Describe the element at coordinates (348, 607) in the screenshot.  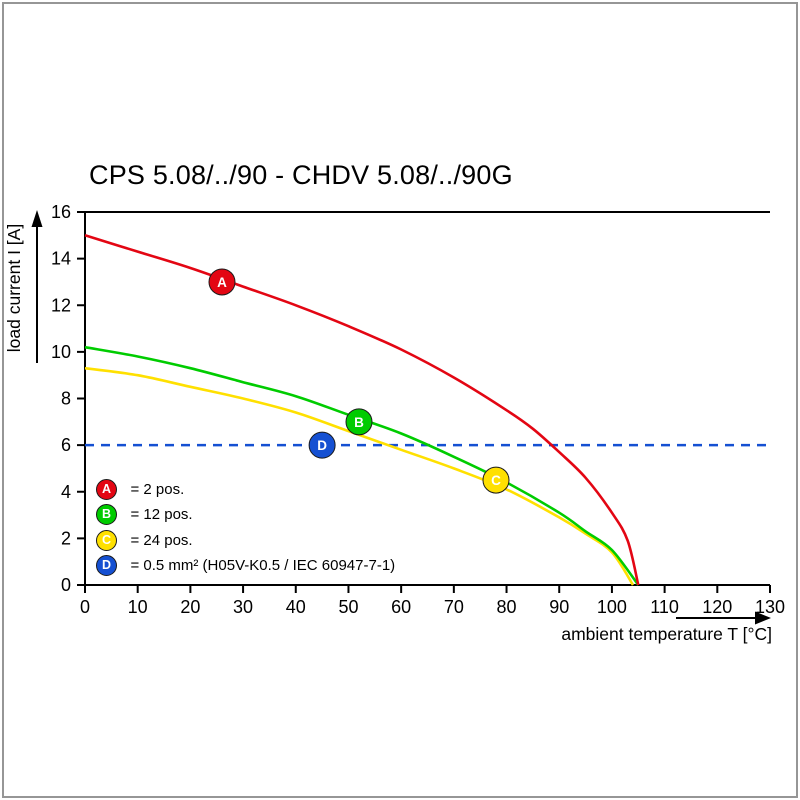
I see `x-tick-label: 50` at that location.